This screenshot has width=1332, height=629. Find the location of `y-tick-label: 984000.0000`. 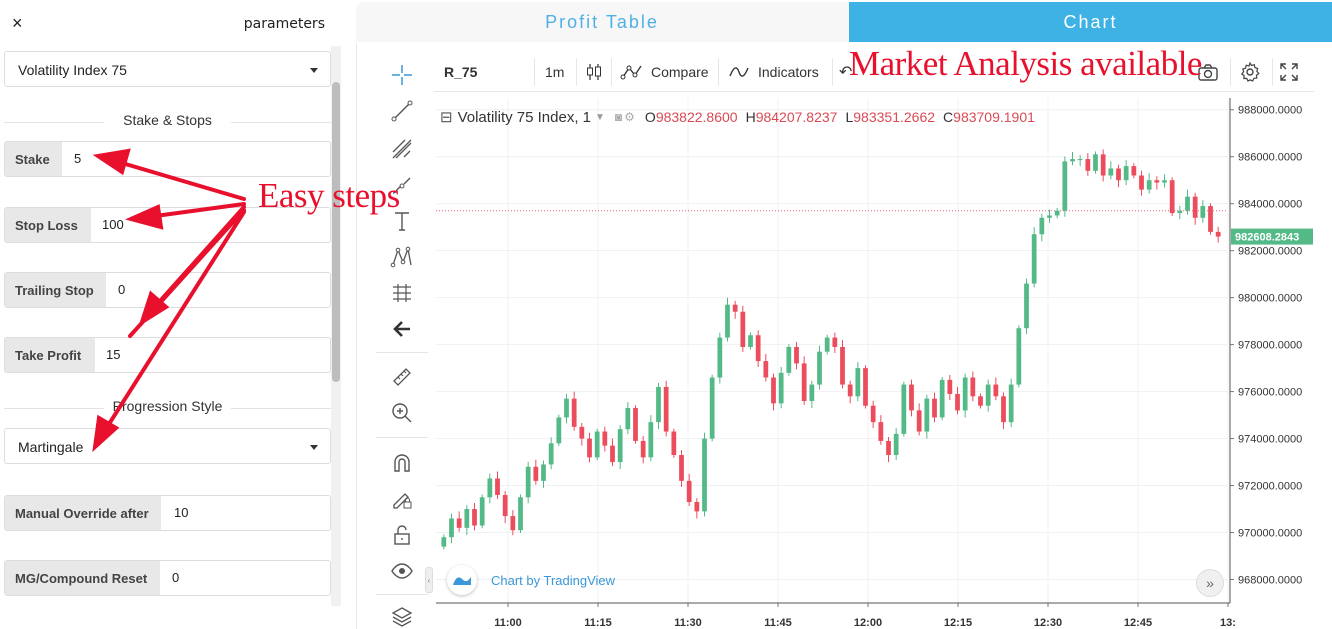

y-tick-label: 984000.0000 is located at coordinates (1270, 205).